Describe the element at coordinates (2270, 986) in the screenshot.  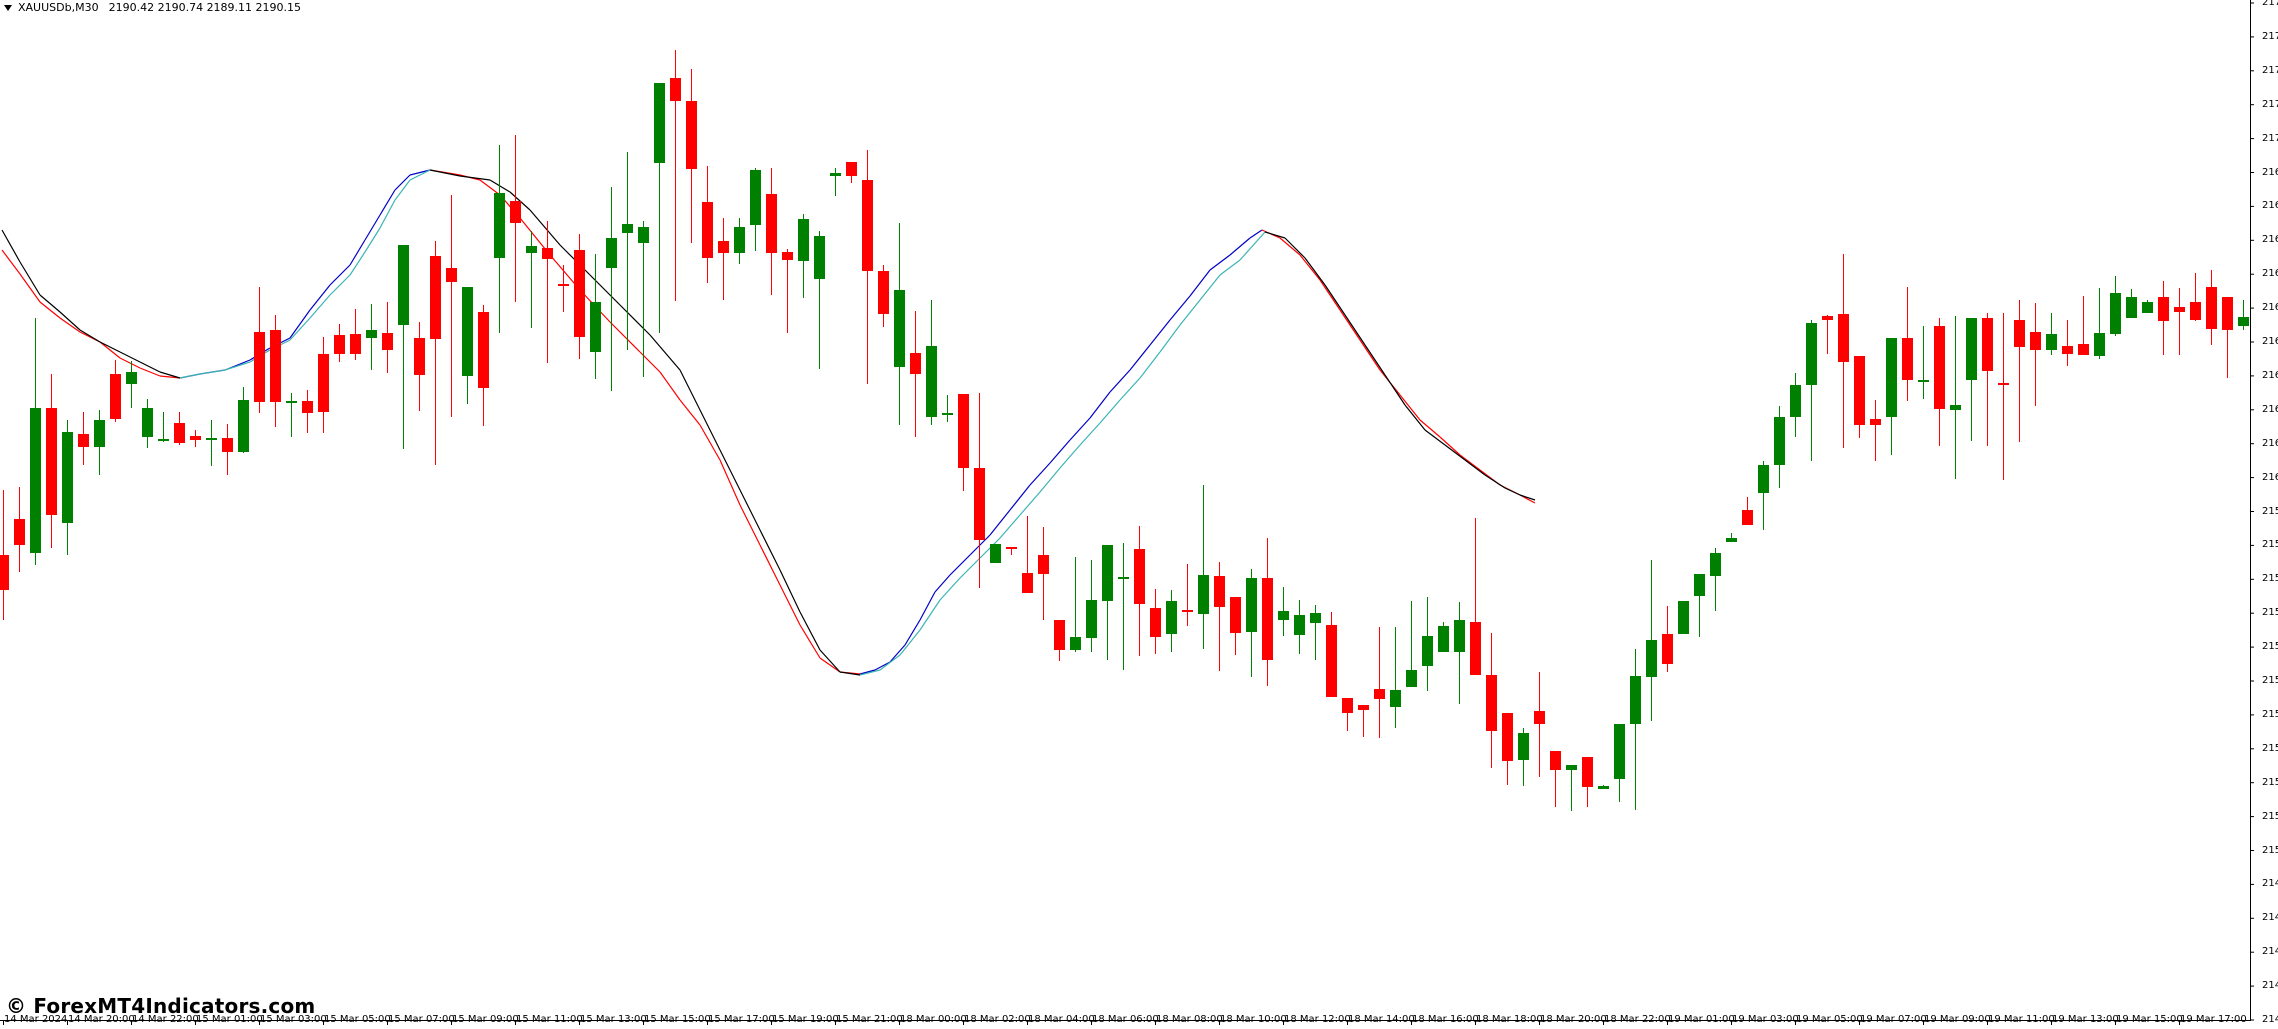
I see `price-tick-label: 2146.45` at that location.